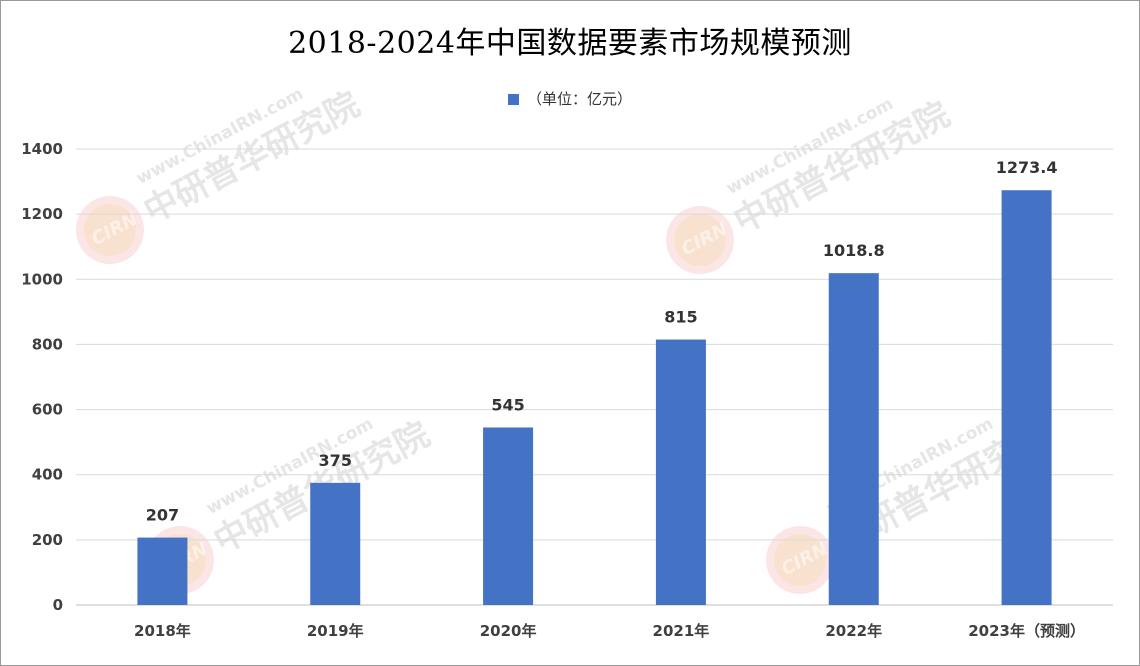 This screenshot has width=1140, height=666. Describe the element at coordinates (42, 214) in the screenshot. I see `y-tick-label: 1200` at that location.